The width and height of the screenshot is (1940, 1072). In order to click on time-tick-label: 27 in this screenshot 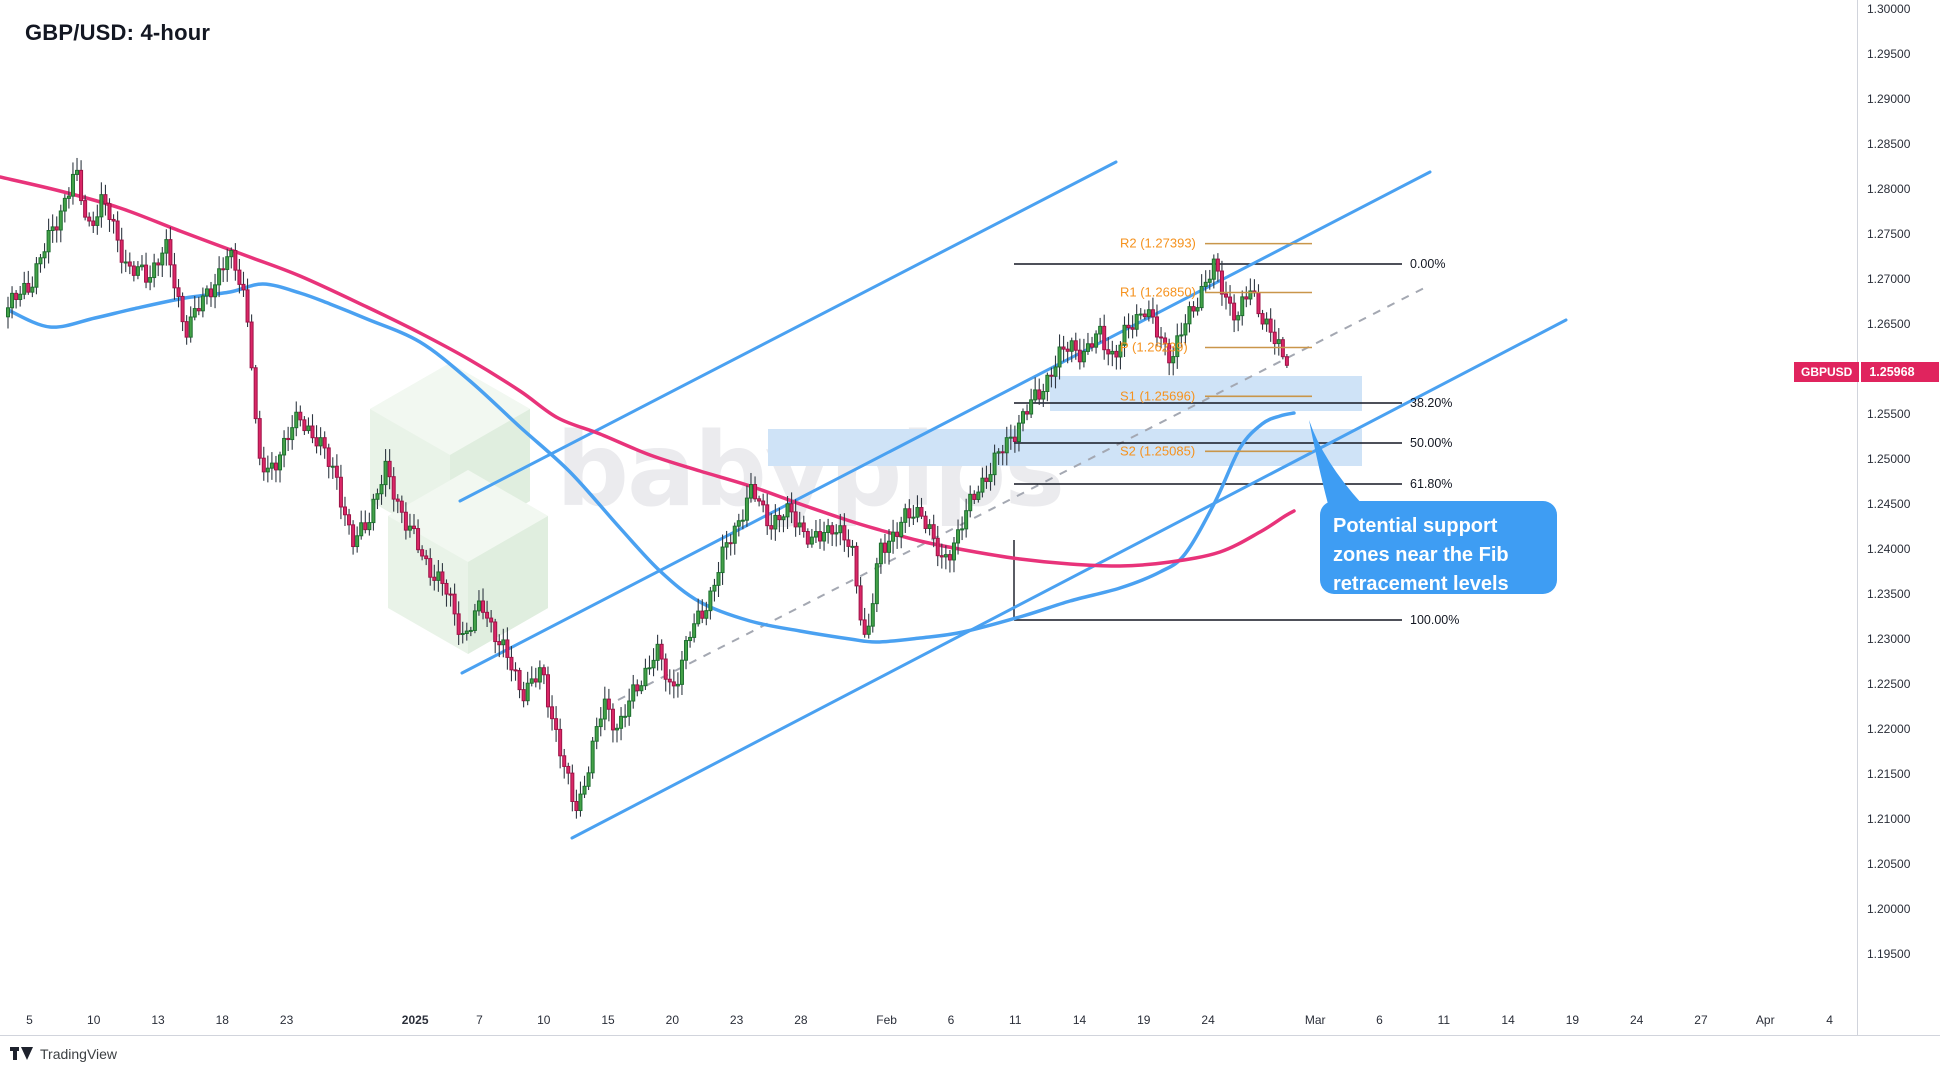, I will do `click(1701, 1020)`.